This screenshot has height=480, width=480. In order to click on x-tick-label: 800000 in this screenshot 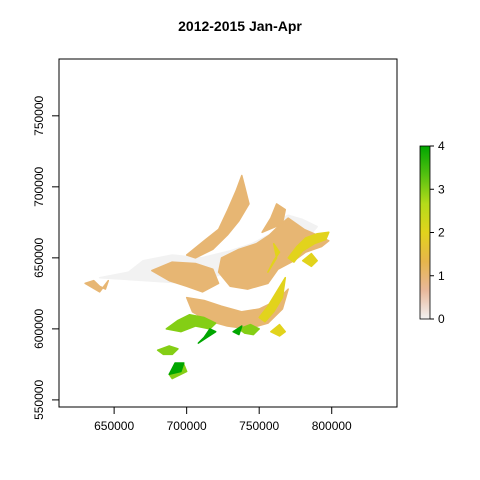, I will do `click(332, 426)`.